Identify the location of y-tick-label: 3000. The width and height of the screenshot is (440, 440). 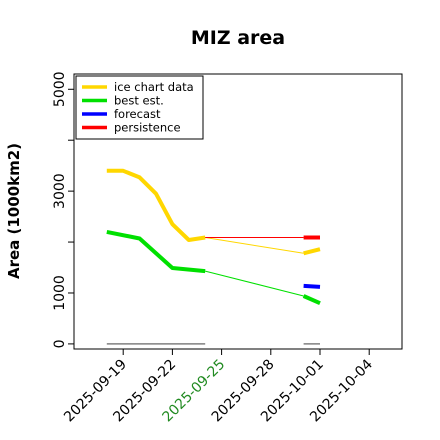
(60, 191).